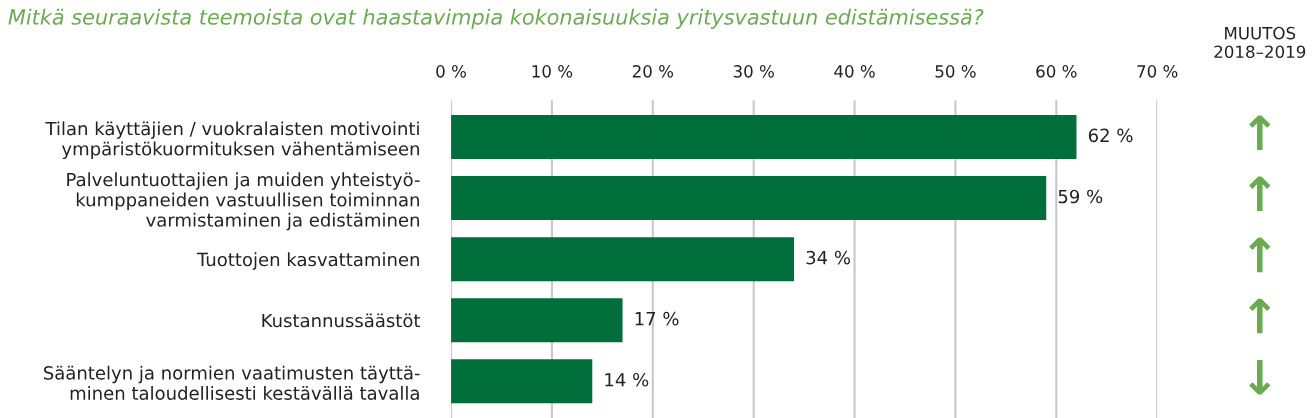  I want to click on x-tick-label: 40 %, so click(854, 71).